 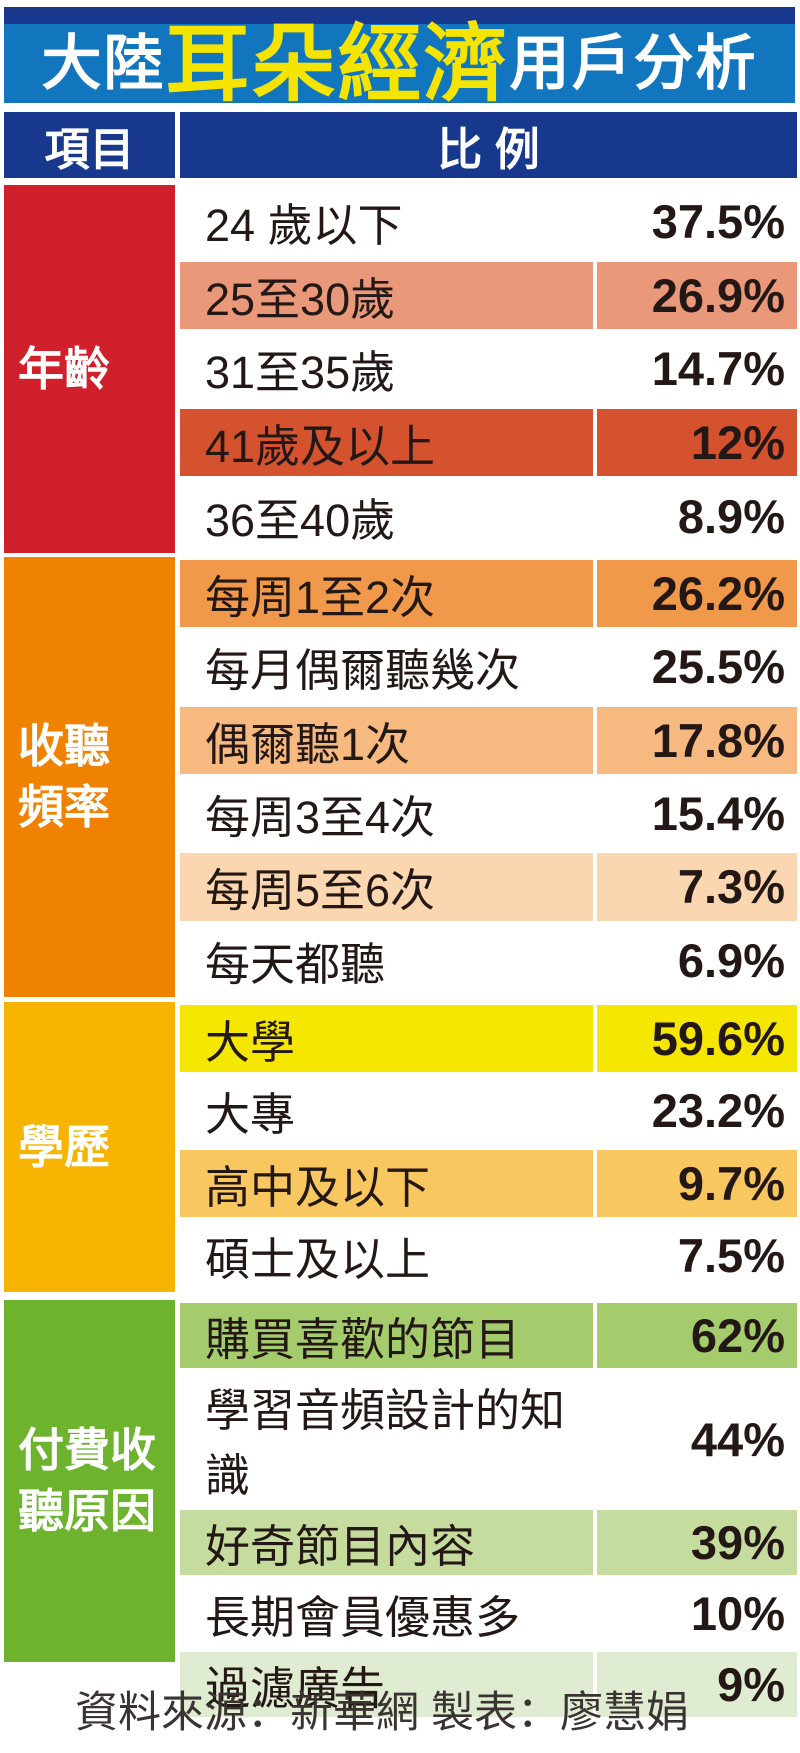 I want to click on table-row: 長期會員優惠多 10%, so click(x=488, y=1613).